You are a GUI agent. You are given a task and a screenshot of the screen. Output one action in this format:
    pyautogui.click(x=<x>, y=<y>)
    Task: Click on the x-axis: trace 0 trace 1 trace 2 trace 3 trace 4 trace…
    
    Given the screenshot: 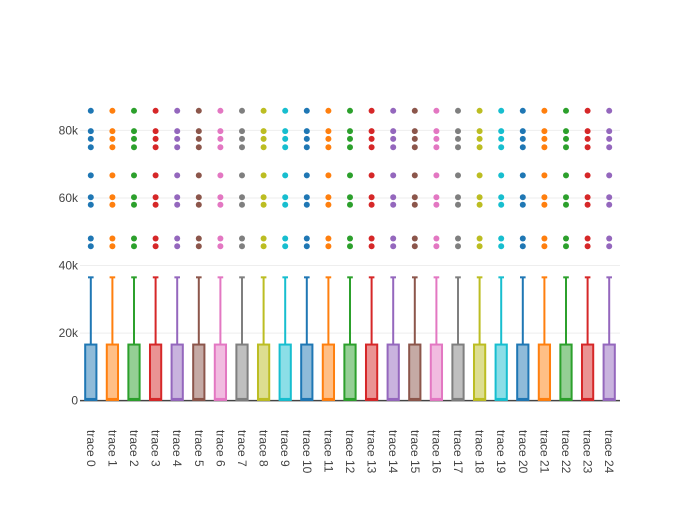 What is the action you would take?
    pyautogui.click(x=350, y=452)
    